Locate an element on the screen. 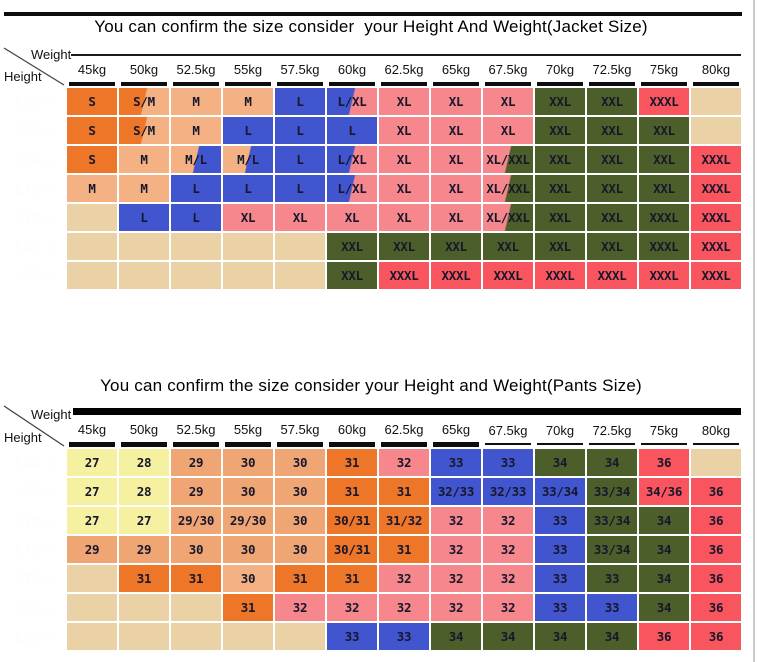 The width and height of the screenshot is (757, 662). weight-label: 67.5kg is located at coordinates (508, 69).